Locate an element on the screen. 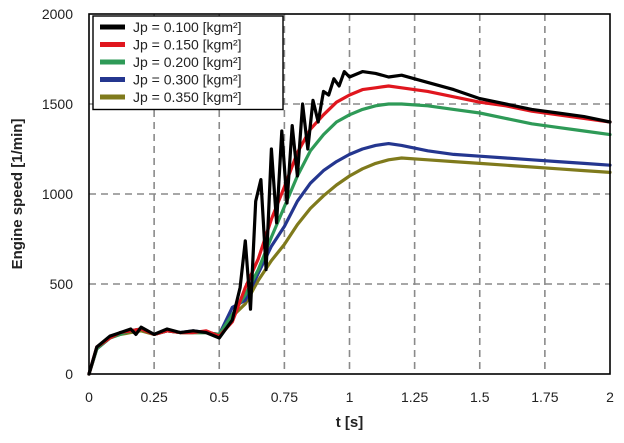  legend-entry: Jp = 0.100 [kgm²] is located at coordinates (187, 27).